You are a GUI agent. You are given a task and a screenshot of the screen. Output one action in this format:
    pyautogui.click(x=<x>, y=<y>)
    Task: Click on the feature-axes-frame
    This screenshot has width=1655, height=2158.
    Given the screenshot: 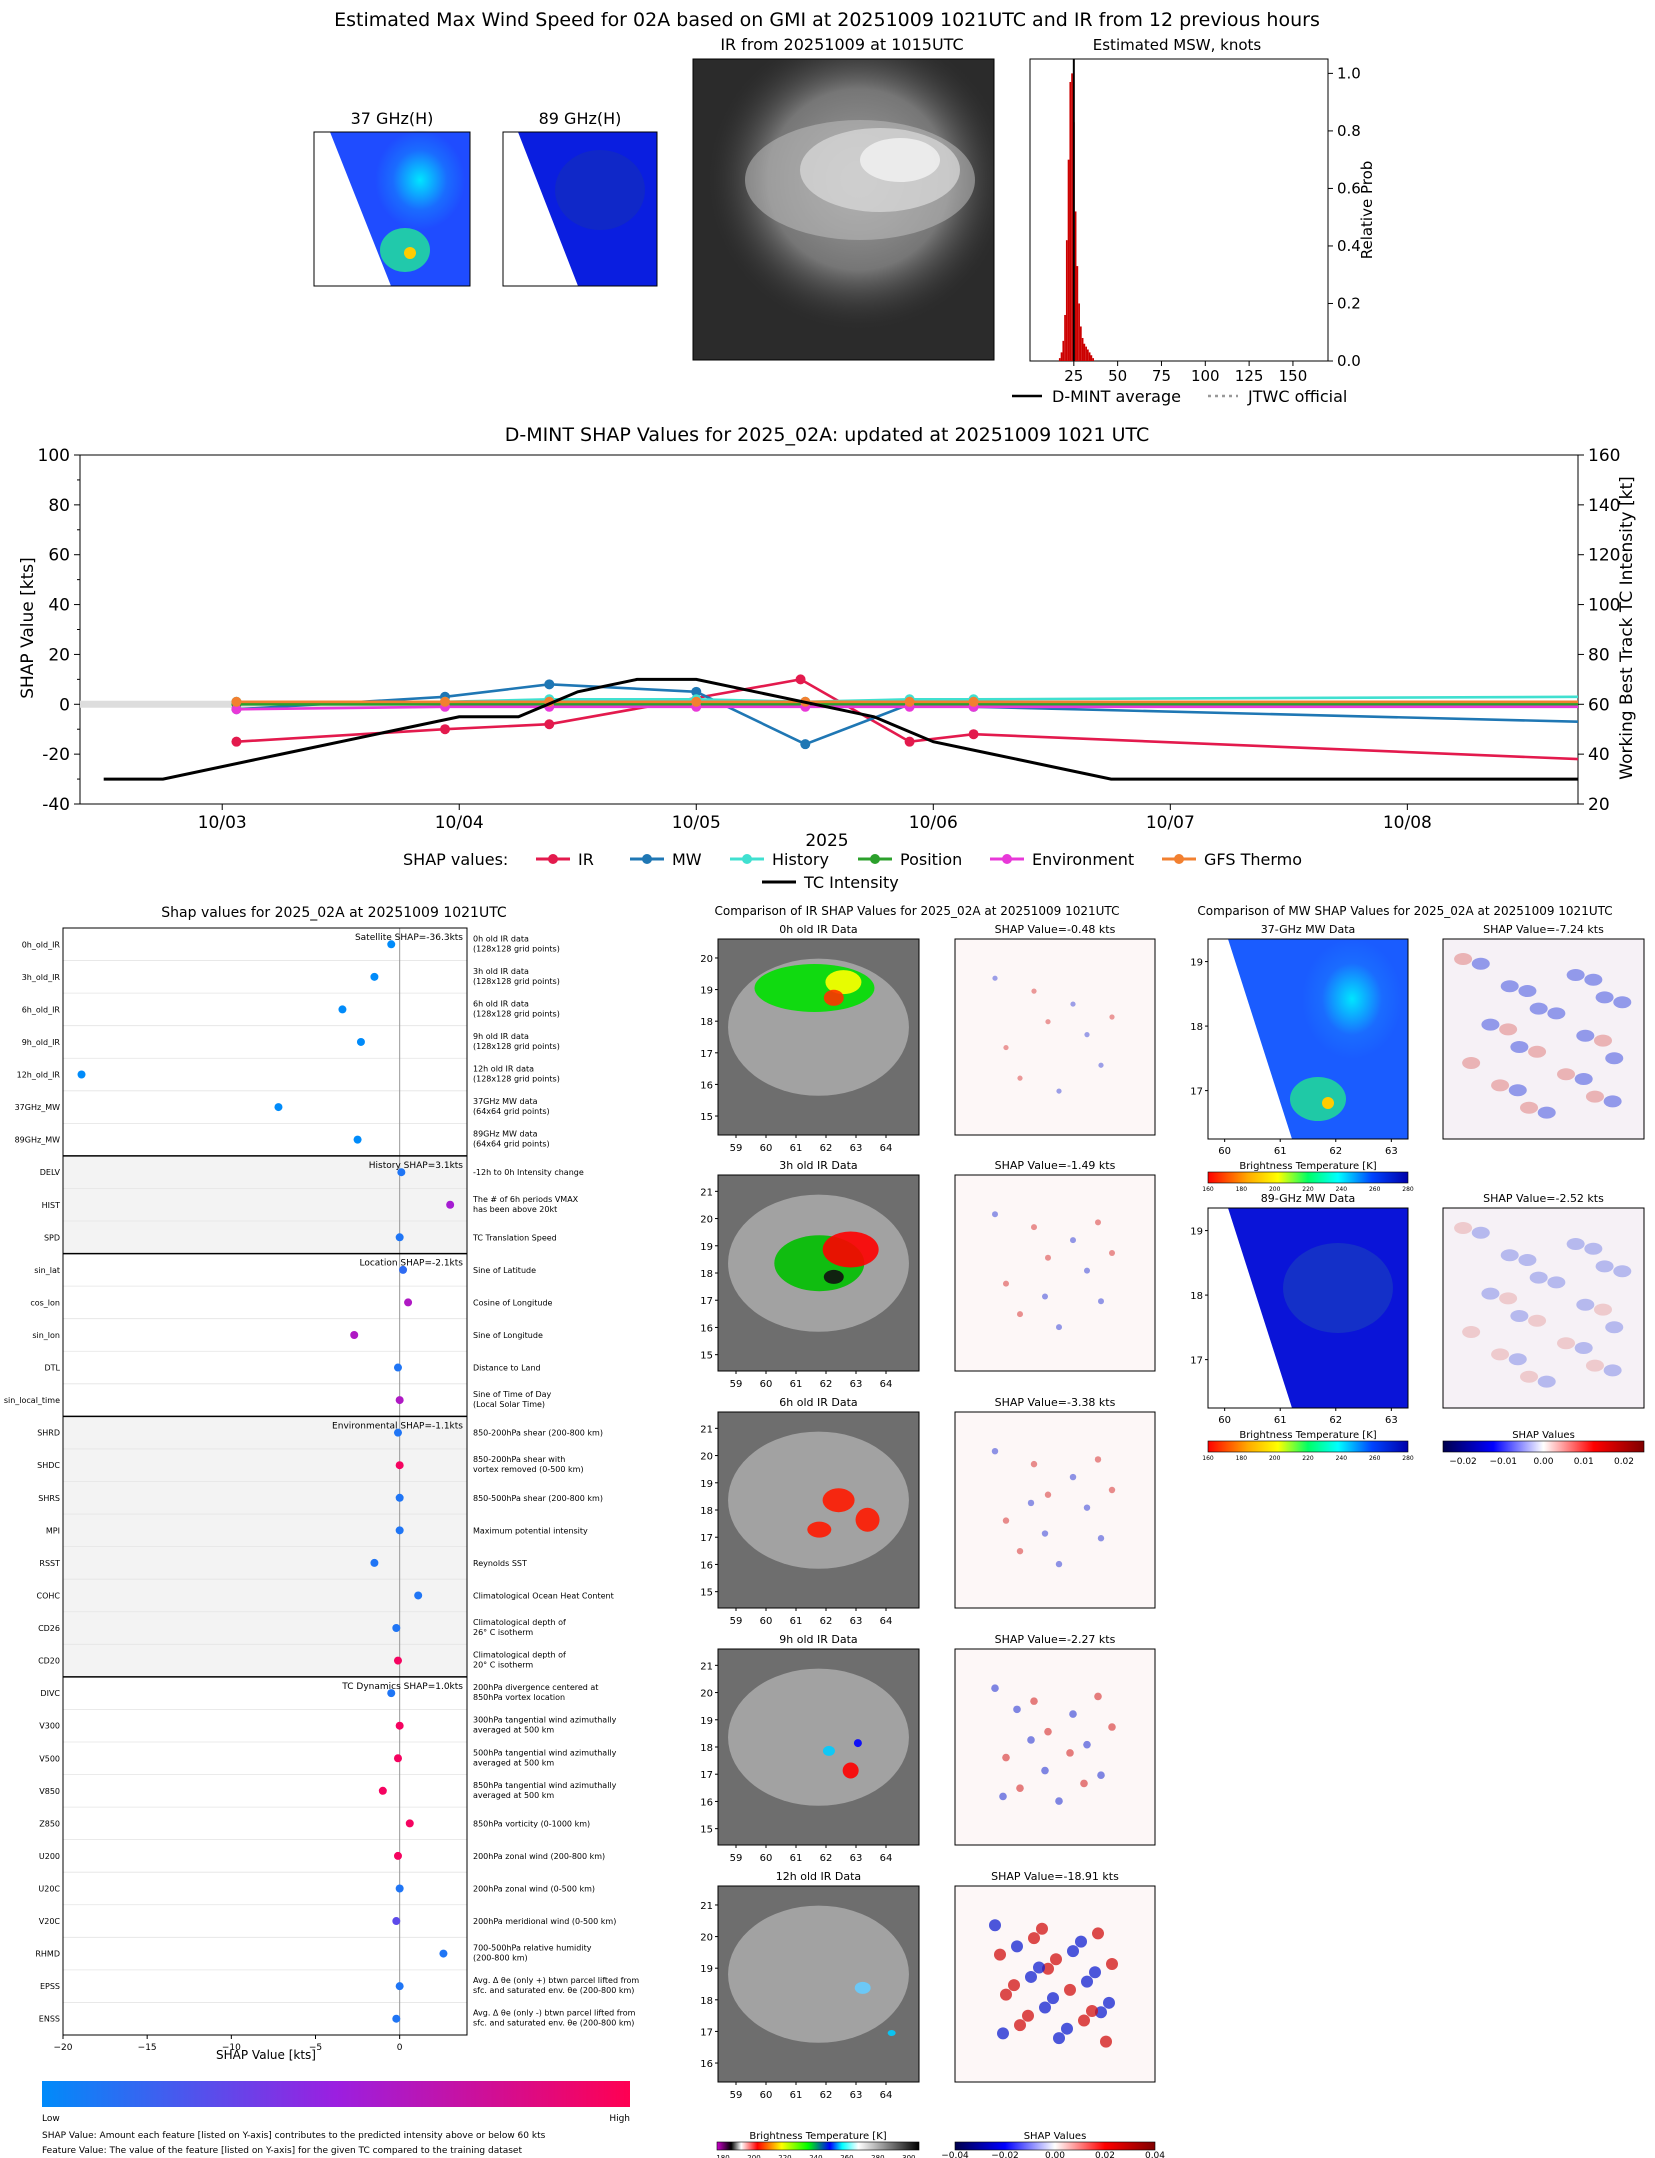 What is the action you would take?
    pyautogui.click(x=265, y=1481)
    